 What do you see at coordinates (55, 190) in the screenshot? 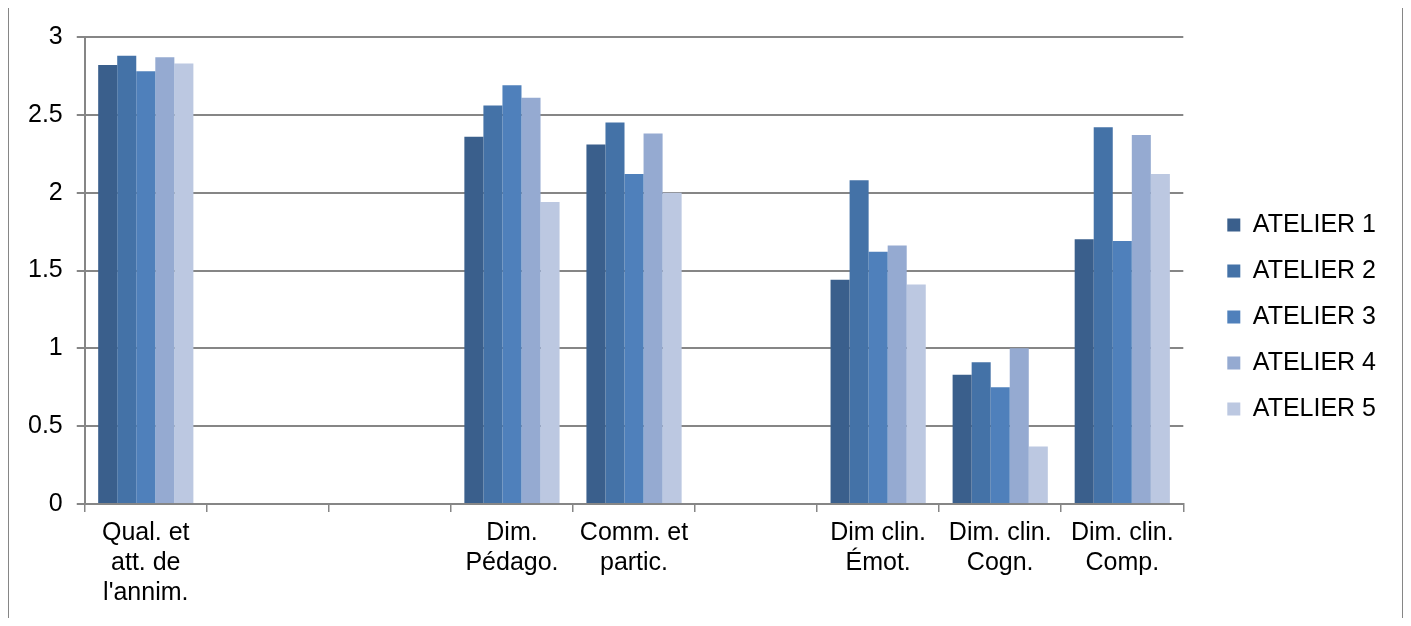
I see `y-tick-label: 2` at bounding box center [55, 190].